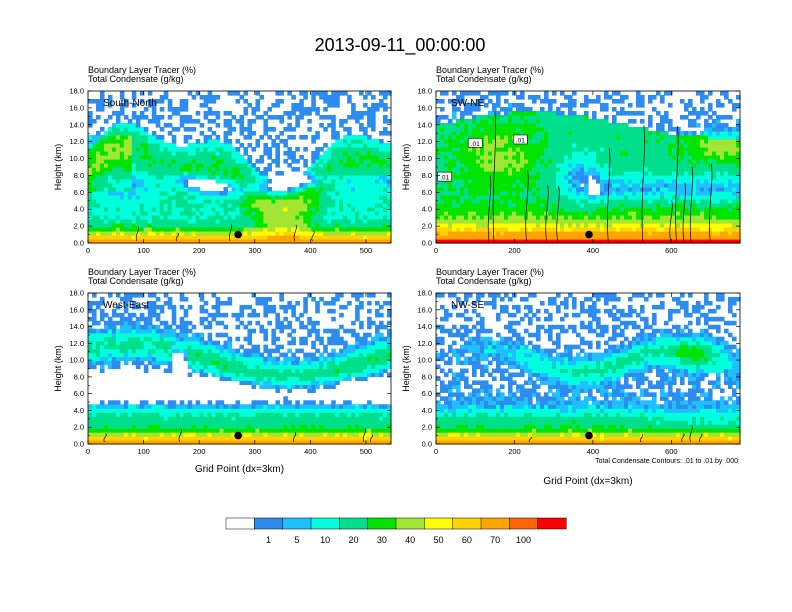 The height and width of the screenshot is (612, 792). What do you see at coordinates (424, 158) in the screenshot?
I see `y-tick-label: 10.0` at bounding box center [424, 158].